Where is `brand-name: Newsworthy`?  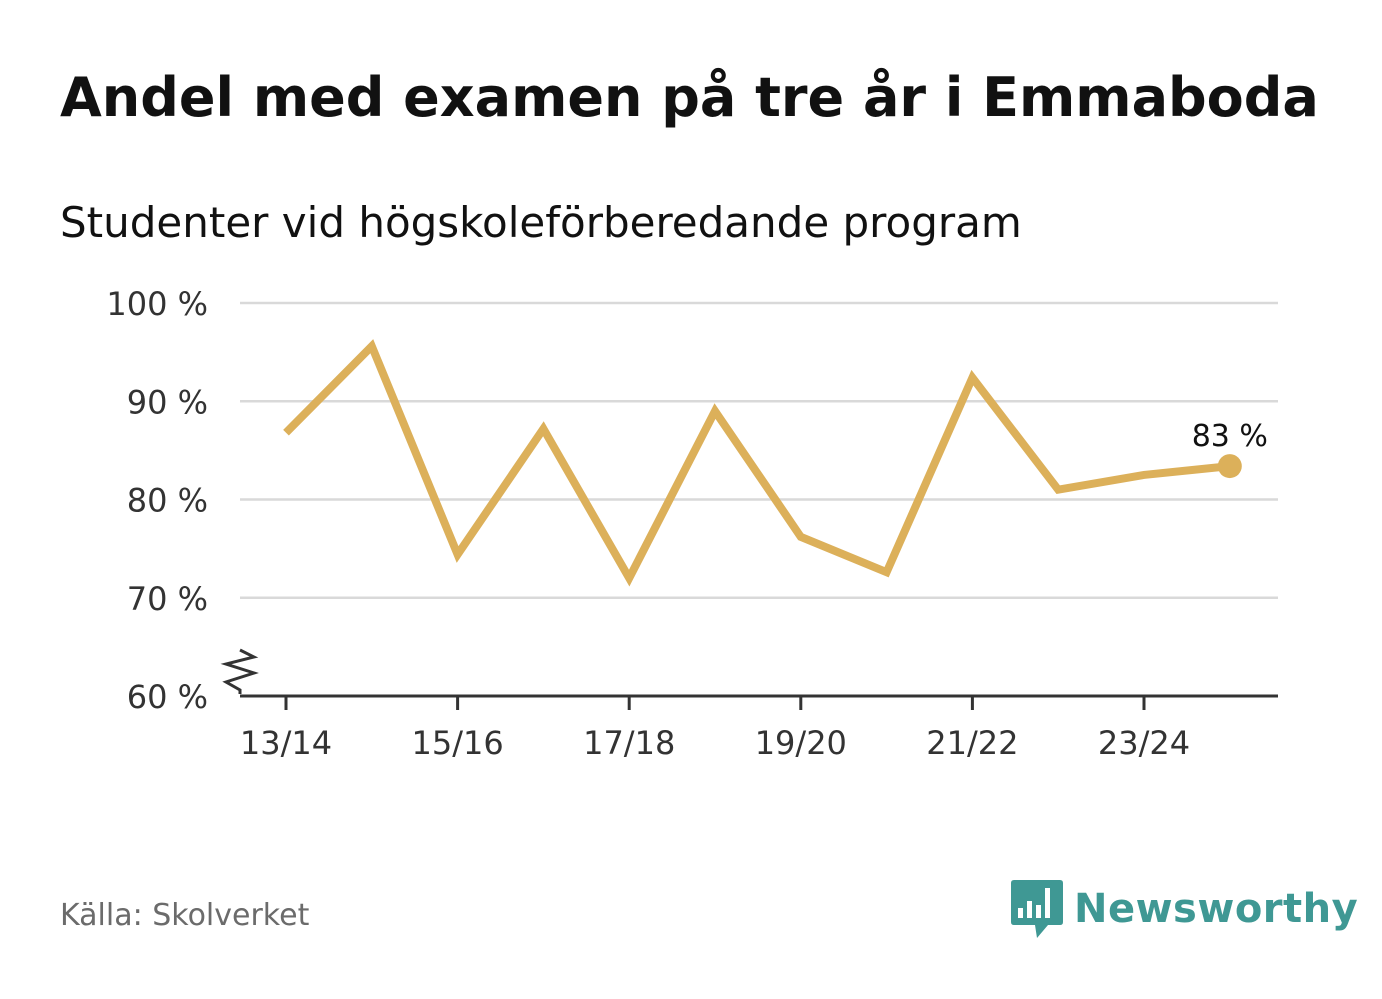 brand-name: Newsworthy is located at coordinates (1216, 909).